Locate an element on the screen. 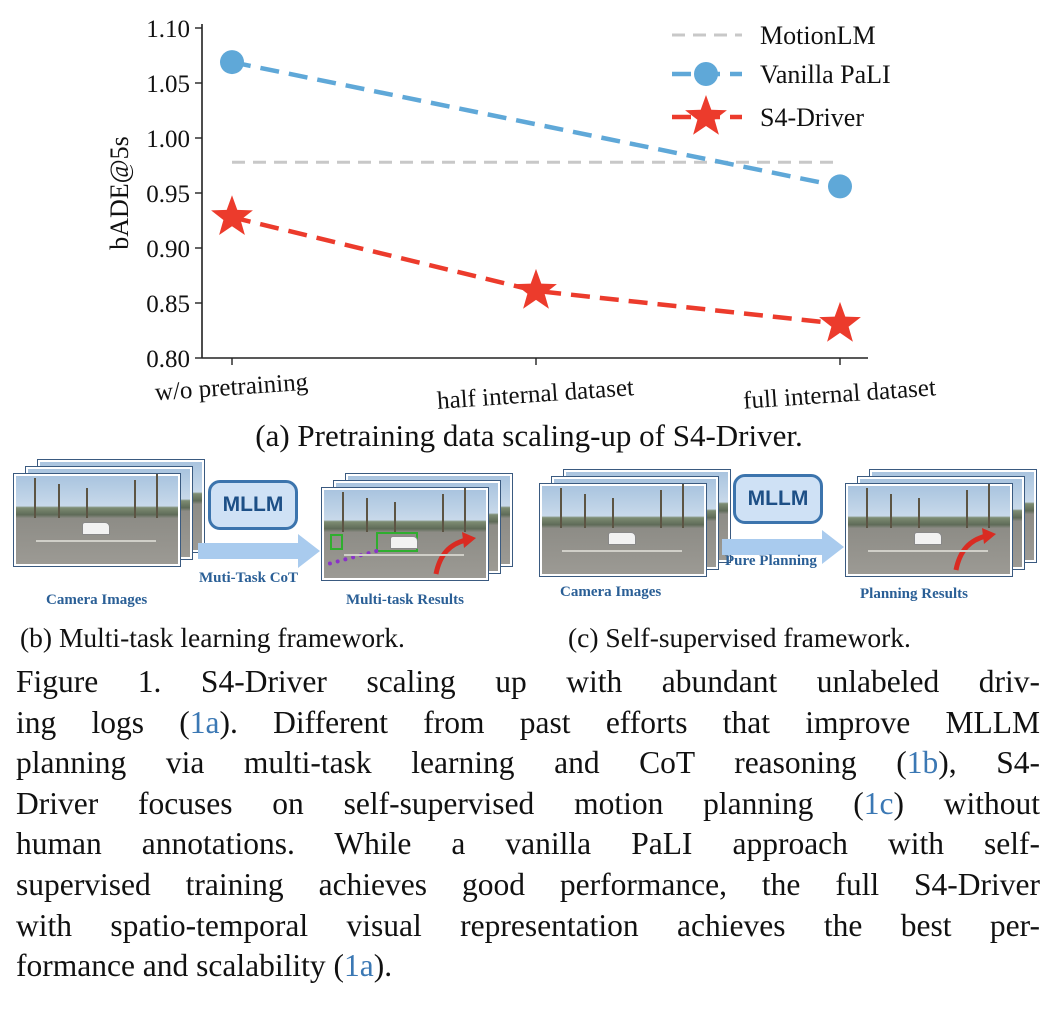  figure-ref-link: 1b is located at coordinates (922, 763).